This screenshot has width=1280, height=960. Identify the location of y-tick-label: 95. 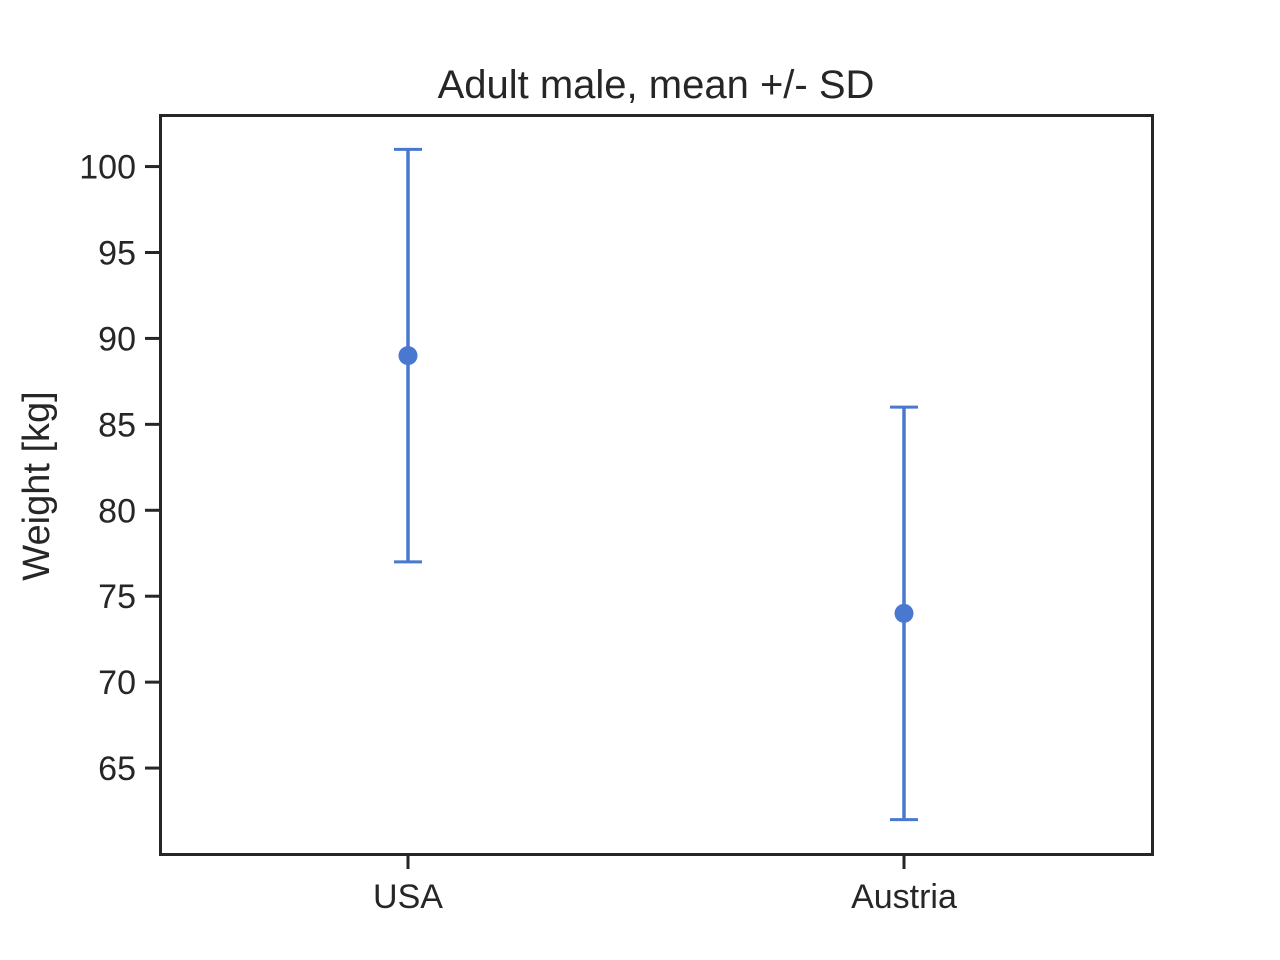
(117, 253).